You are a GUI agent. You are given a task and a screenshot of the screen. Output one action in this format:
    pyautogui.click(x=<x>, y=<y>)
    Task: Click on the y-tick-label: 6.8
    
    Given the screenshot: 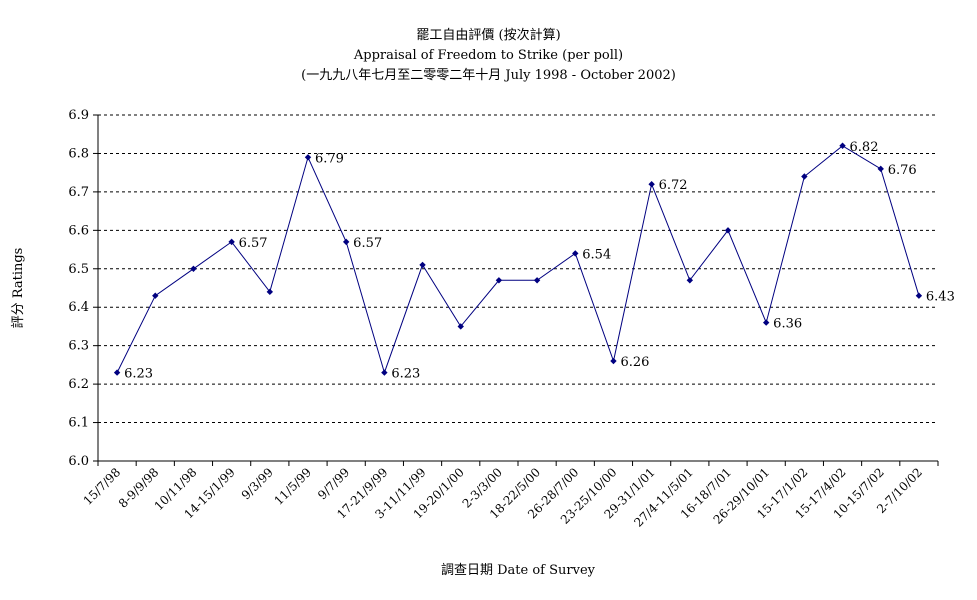 What is the action you would take?
    pyautogui.click(x=78, y=153)
    